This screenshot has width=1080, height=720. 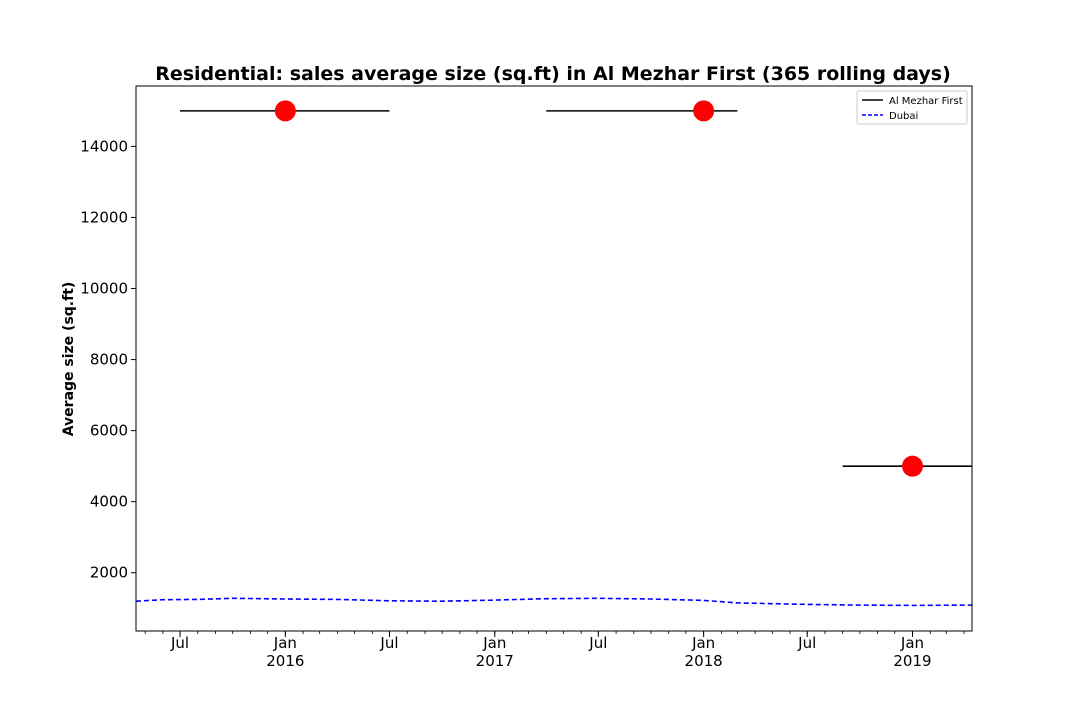 What do you see at coordinates (104, 217) in the screenshot?
I see `y-tick-label: 12000` at bounding box center [104, 217].